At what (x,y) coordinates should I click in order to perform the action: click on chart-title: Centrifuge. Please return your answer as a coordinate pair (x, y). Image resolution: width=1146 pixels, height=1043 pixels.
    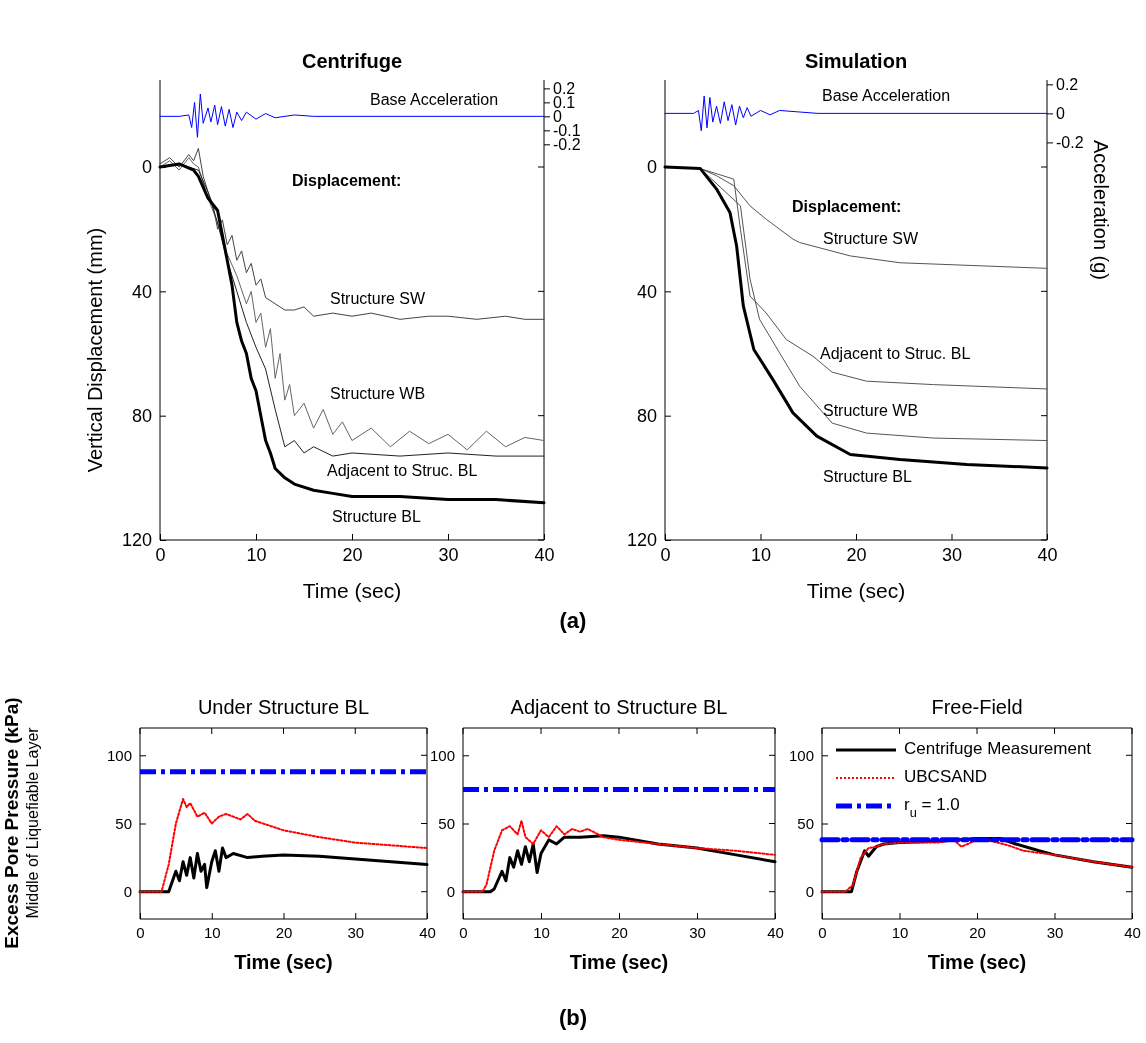
    Looking at the image, I should click on (352, 61).